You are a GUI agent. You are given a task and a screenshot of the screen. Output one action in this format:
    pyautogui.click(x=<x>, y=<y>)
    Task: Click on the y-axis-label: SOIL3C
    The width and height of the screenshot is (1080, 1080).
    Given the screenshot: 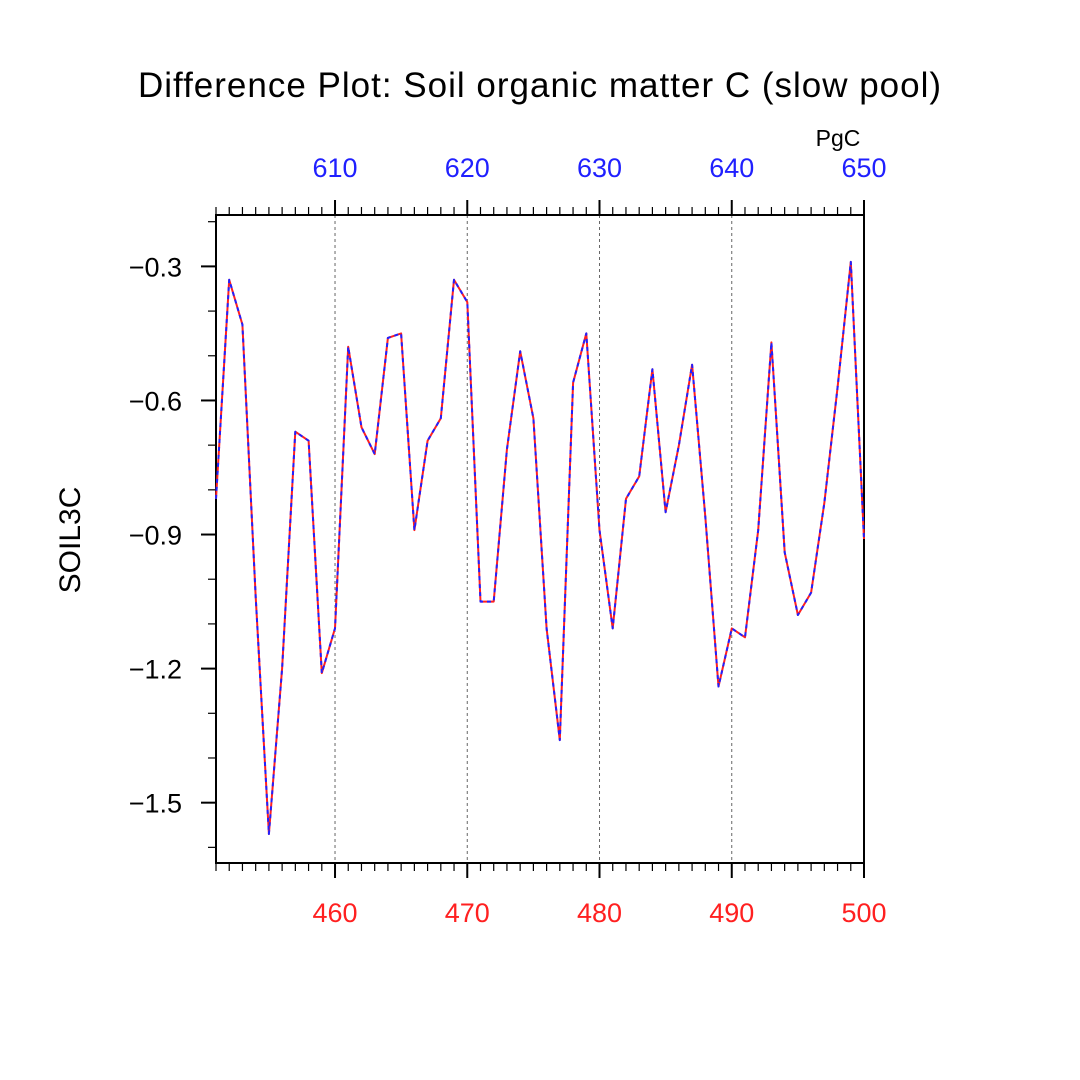 What is the action you would take?
    pyautogui.click(x=70, y=540)
    